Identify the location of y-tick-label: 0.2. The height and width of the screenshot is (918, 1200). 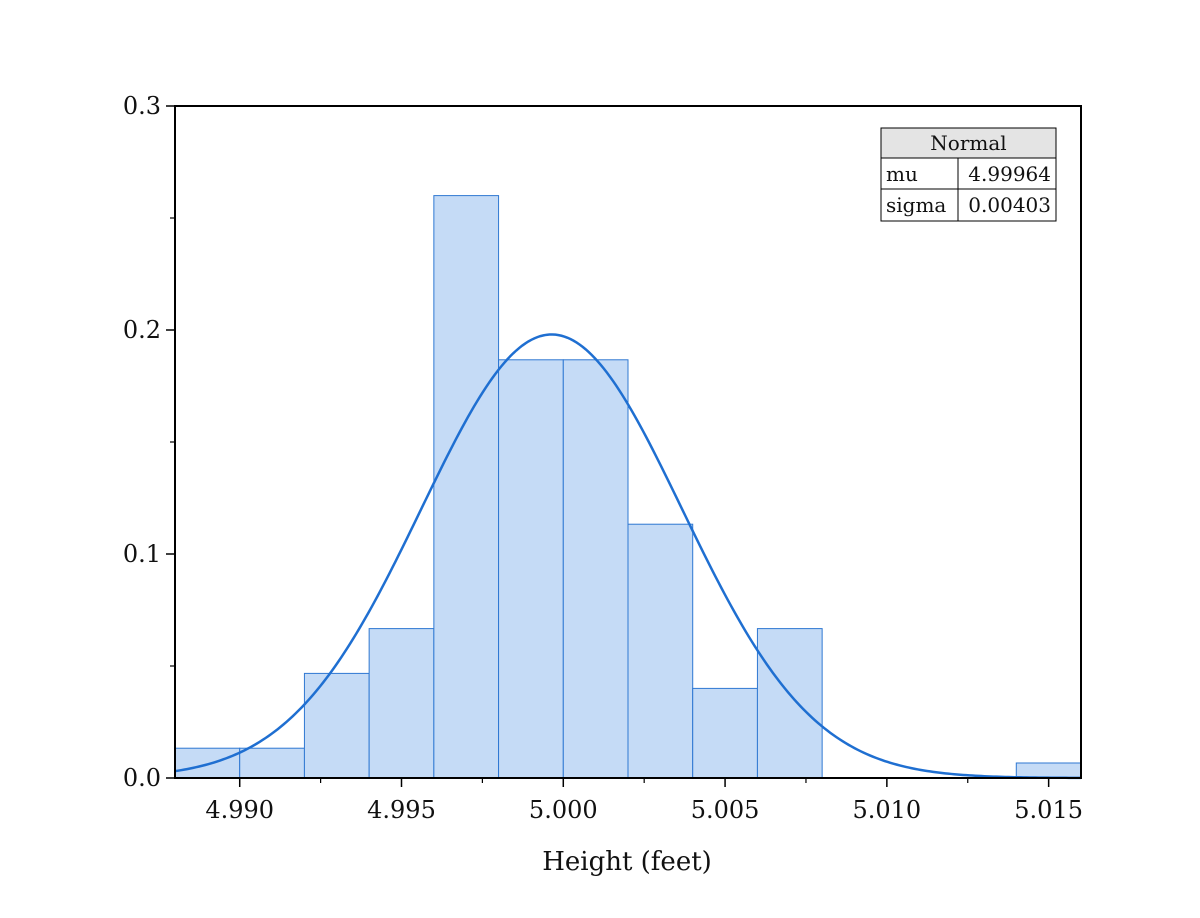
(142, 330).